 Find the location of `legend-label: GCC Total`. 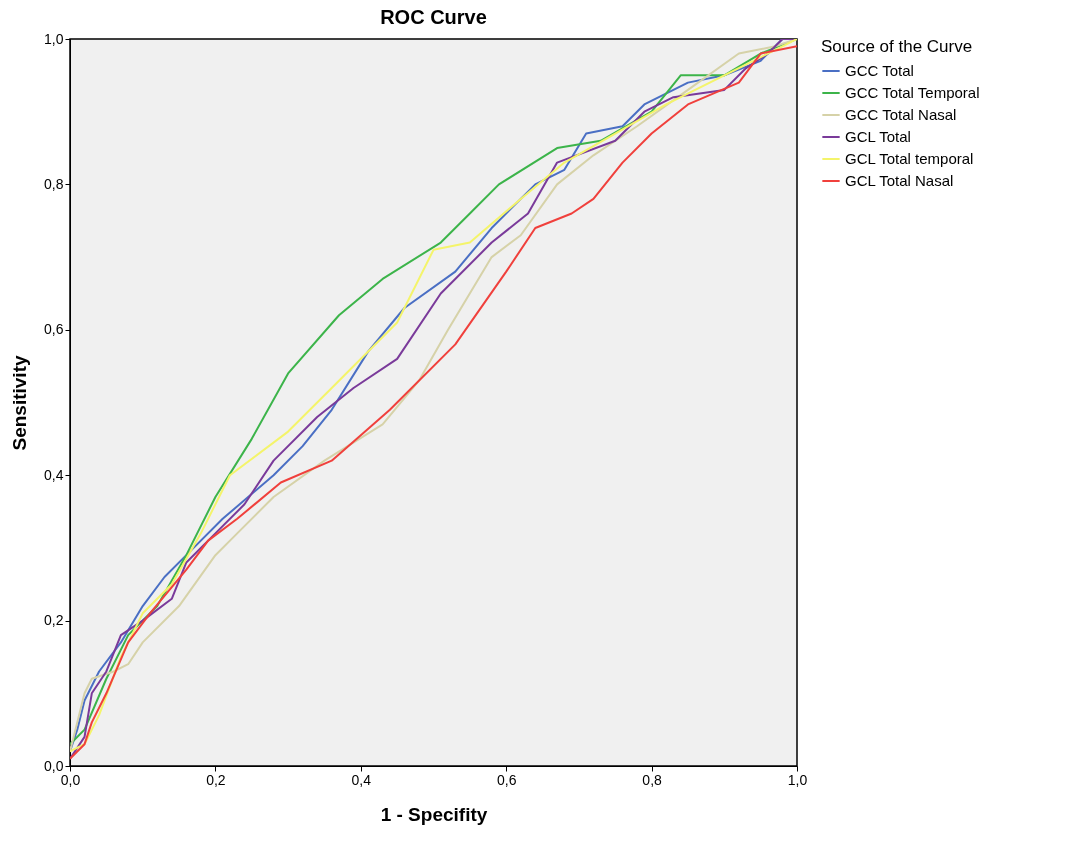

legend-label: GCC Total is located at coordinates (879, 70).